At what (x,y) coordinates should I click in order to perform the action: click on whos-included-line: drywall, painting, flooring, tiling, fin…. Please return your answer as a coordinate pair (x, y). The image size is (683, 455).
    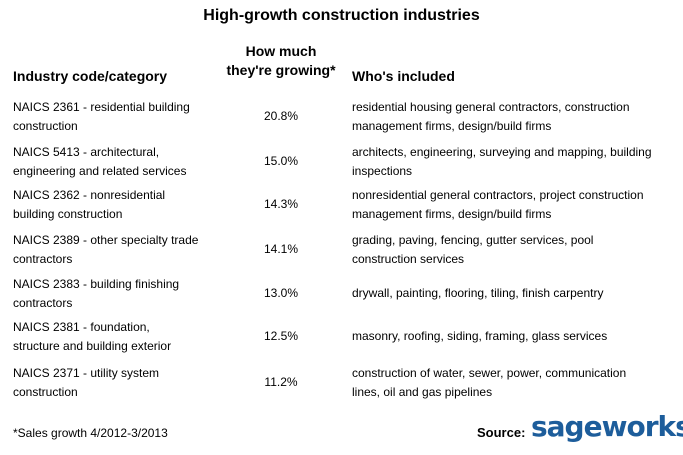
    Looking at the image, I should click on (478, 293).